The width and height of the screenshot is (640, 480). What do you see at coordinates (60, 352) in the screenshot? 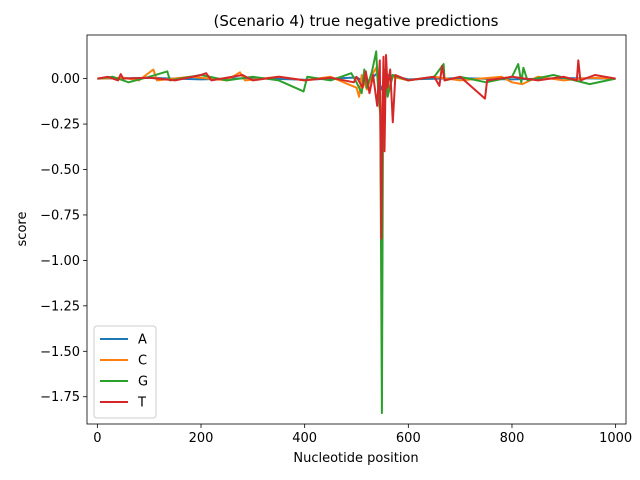
I see `y-tick-label: −1.50` at bounding box center [60, 352].